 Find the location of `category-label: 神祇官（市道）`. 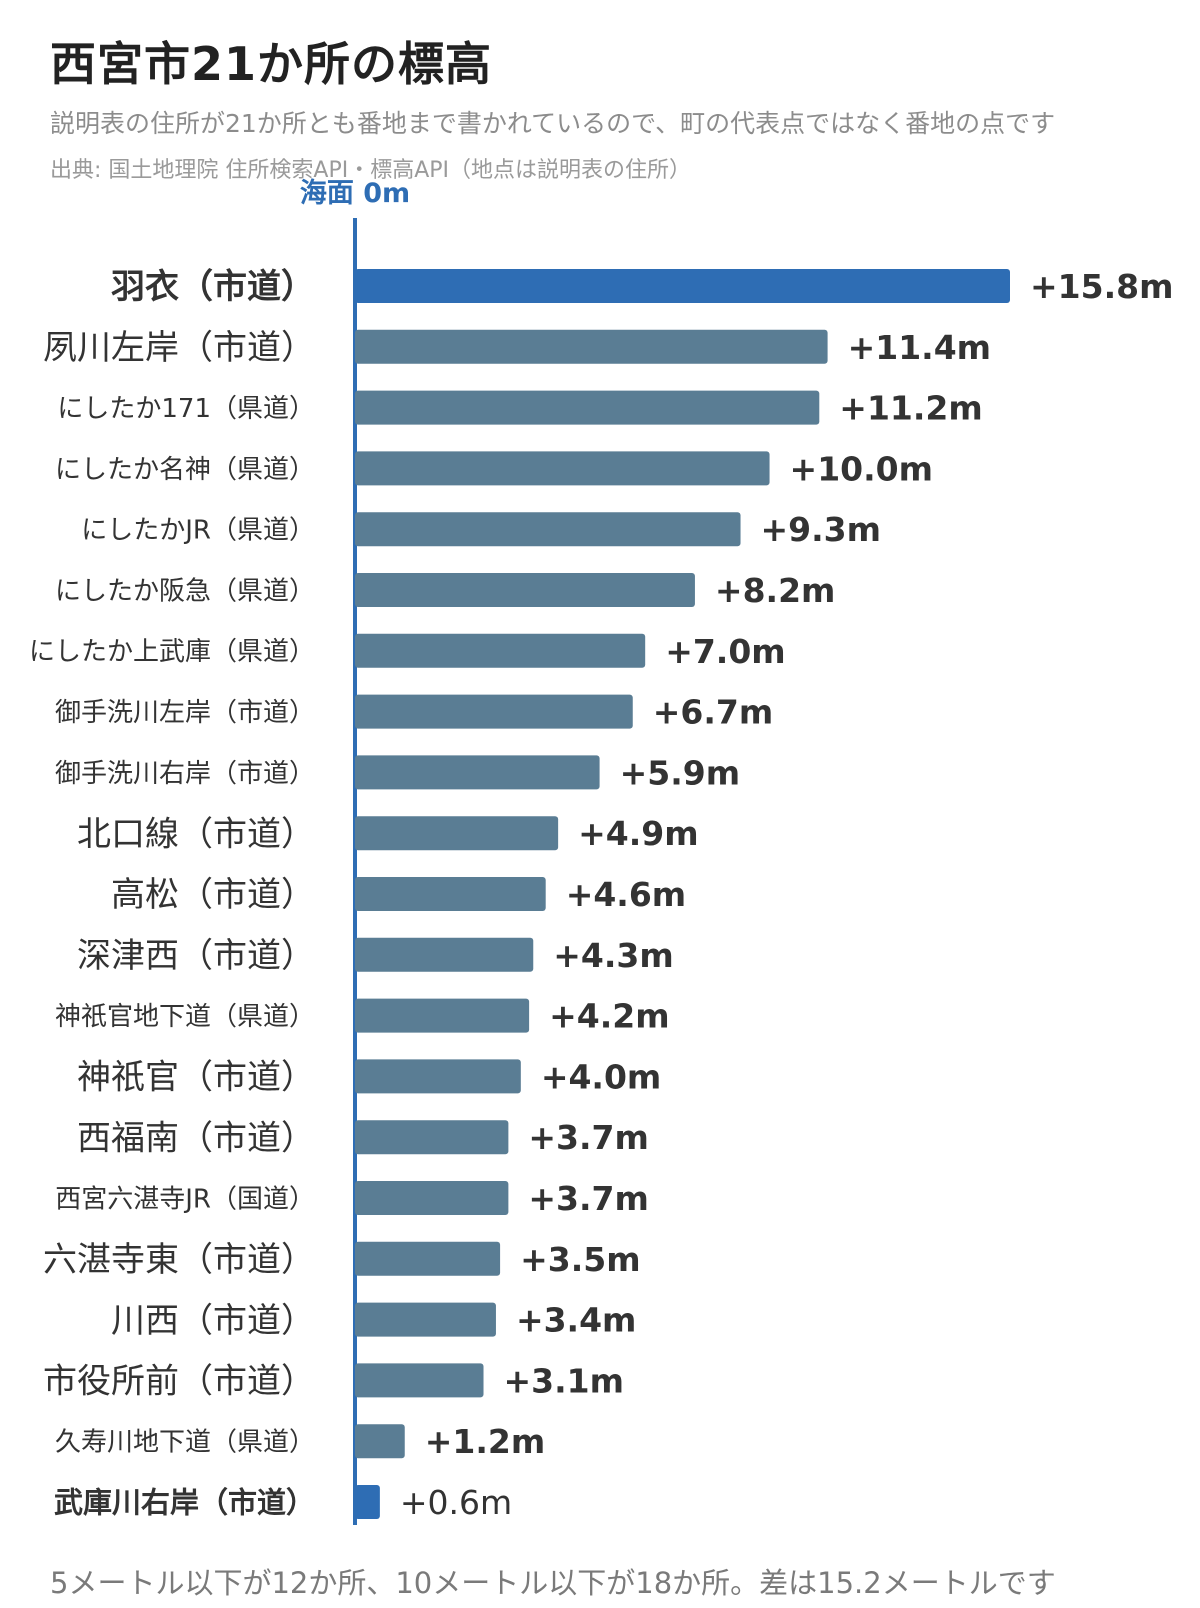

category-label: 神祇官（市道） is located at coordinates (196, 1078).